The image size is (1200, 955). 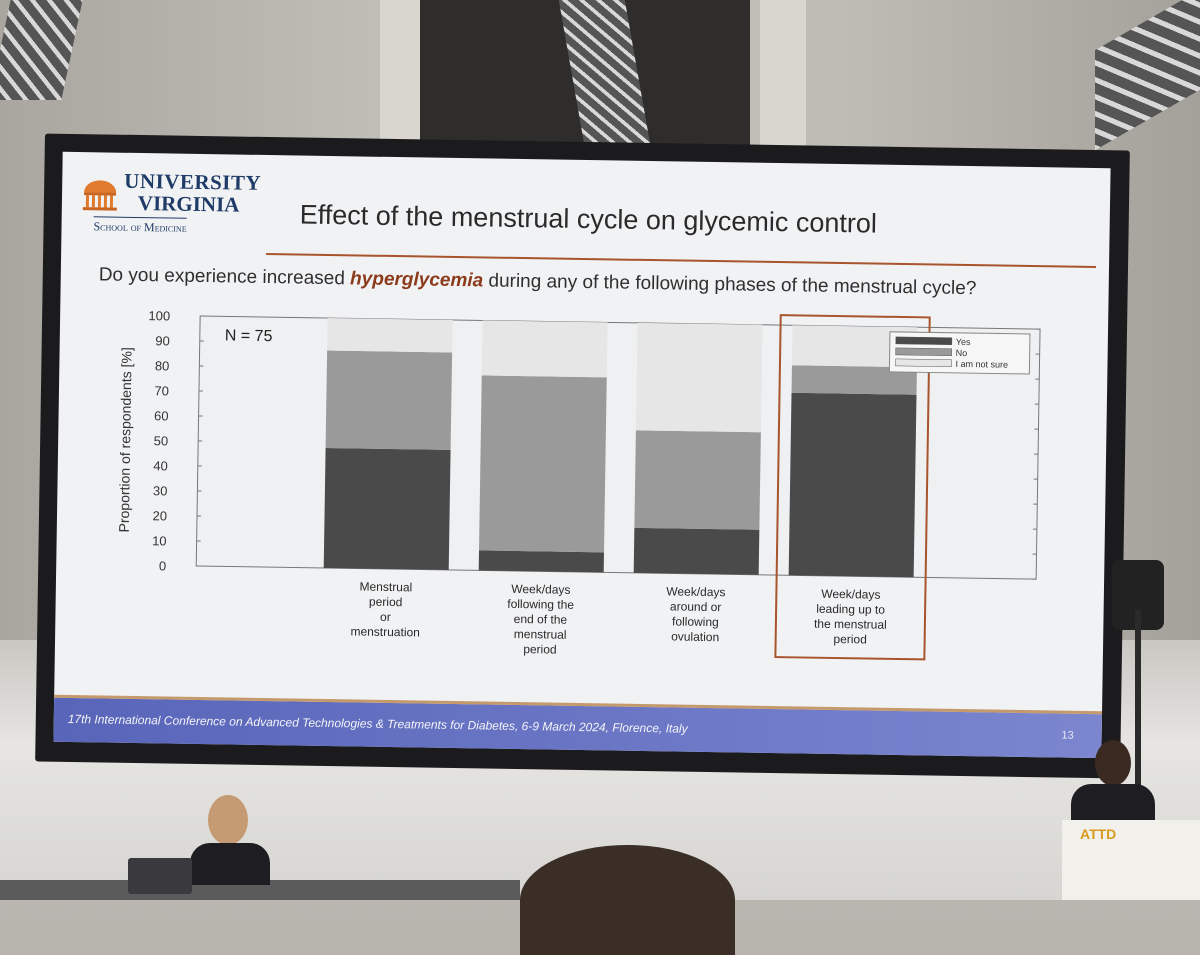 I want to click on y-tick-label: 20, so click(x=159, y=515).